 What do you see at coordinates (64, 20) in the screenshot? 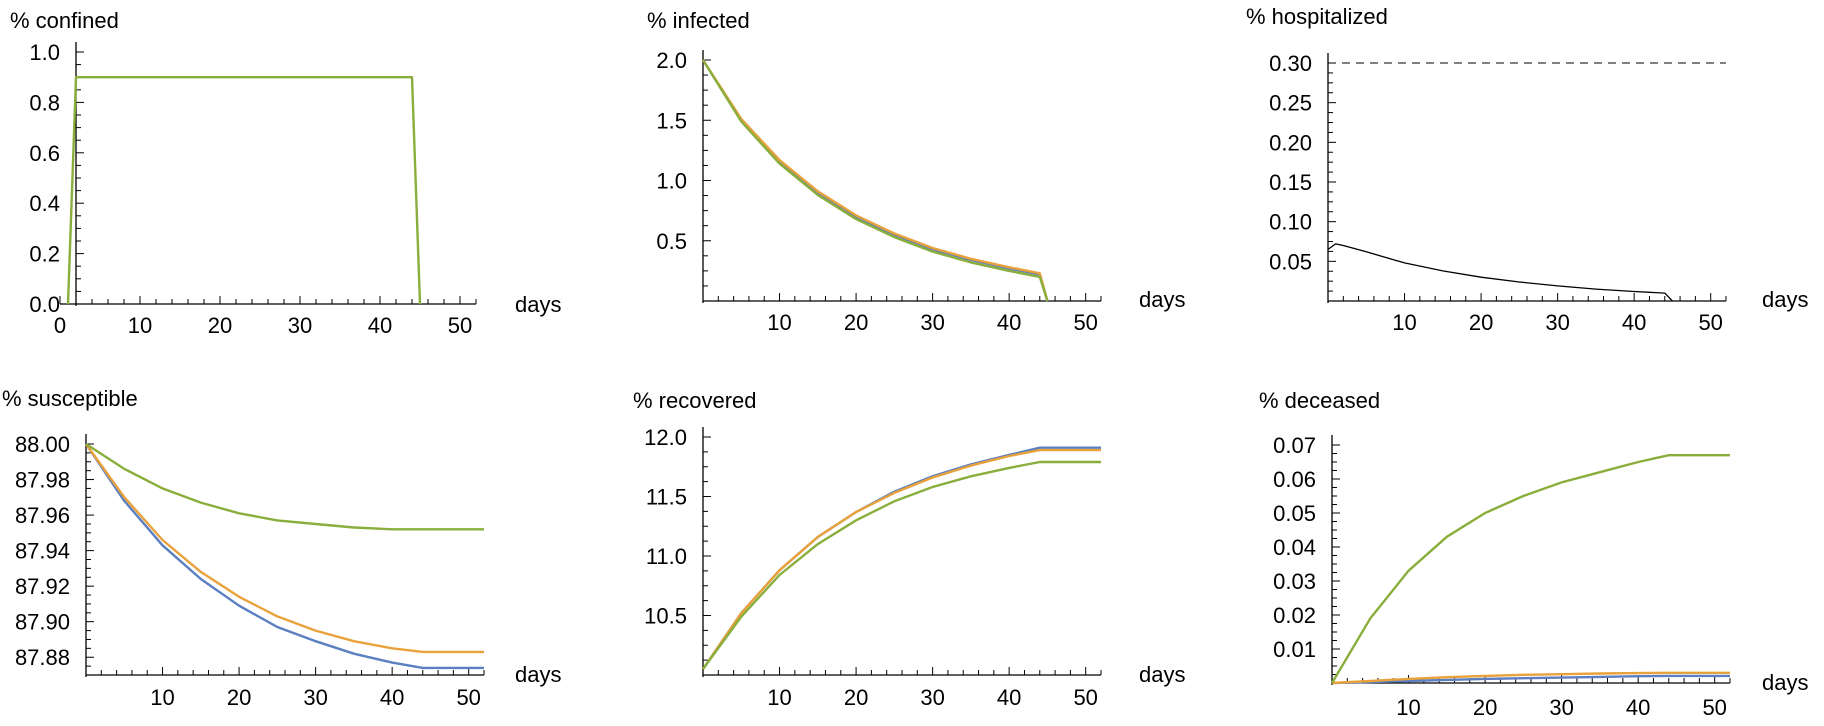
I see `chart-title: % confined` at bounding box center [64, 20].